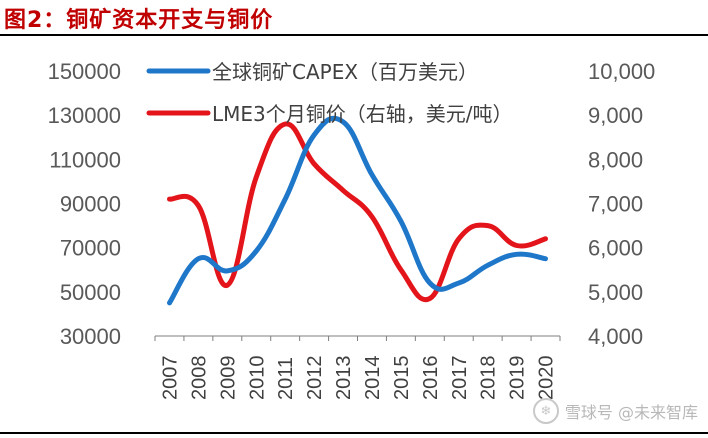  Describe the element at coordinates (615, 248) in the screenshot. I see `y-right-tick-label: 6,000` at that location.